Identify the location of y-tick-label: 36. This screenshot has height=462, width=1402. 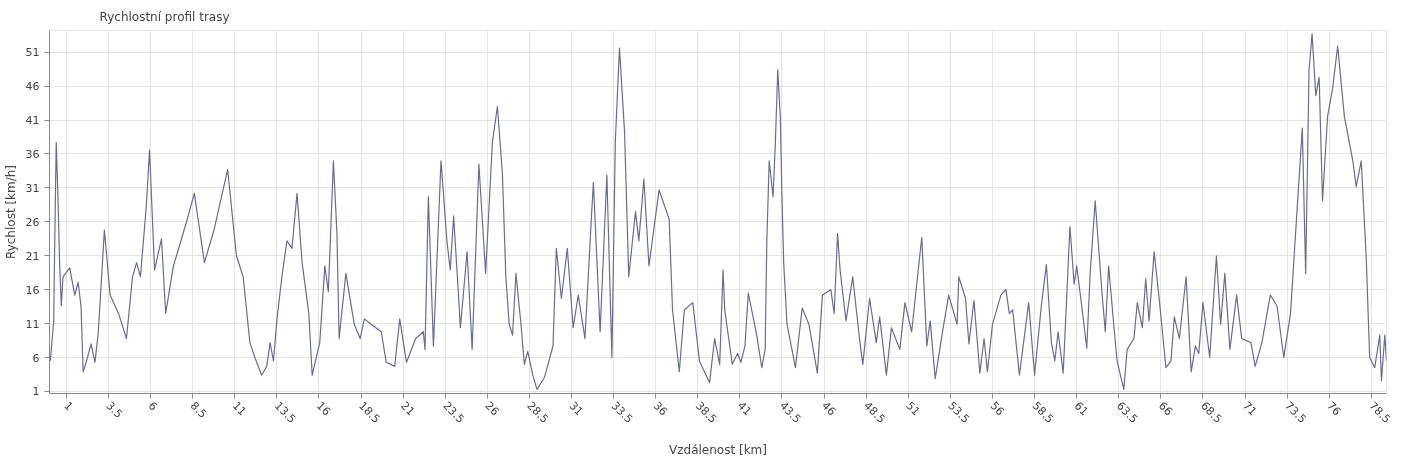
(32, 154).